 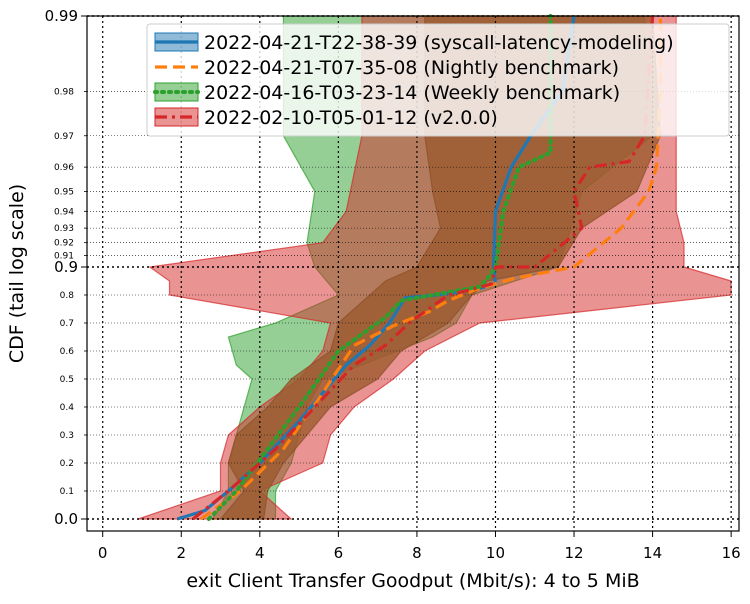 What do you see at coordinates (351, 118) in the screenshot?
I see `legend-label-4: 2022-02-10-T05-01-12 (v2.0.0)` at bounding box center [351, 118].